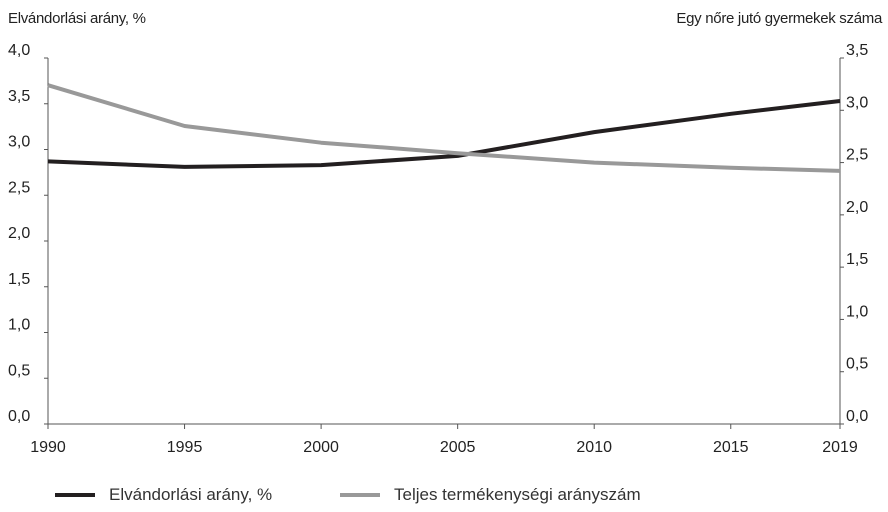 Image resolution: width=888 pixels, height=512 pixels. Describe the element at coordinates (48, 447) in the screenshot. I see `x-tick-label: 1990` at that location.